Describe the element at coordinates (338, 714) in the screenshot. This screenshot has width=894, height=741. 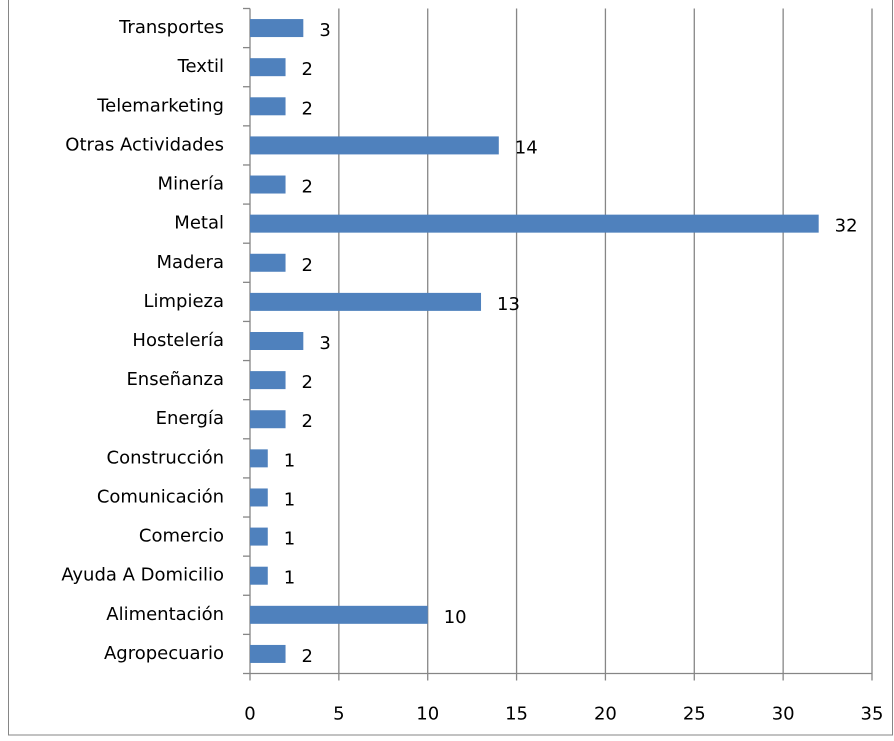
I see `x-tick-label: 5` at that location.